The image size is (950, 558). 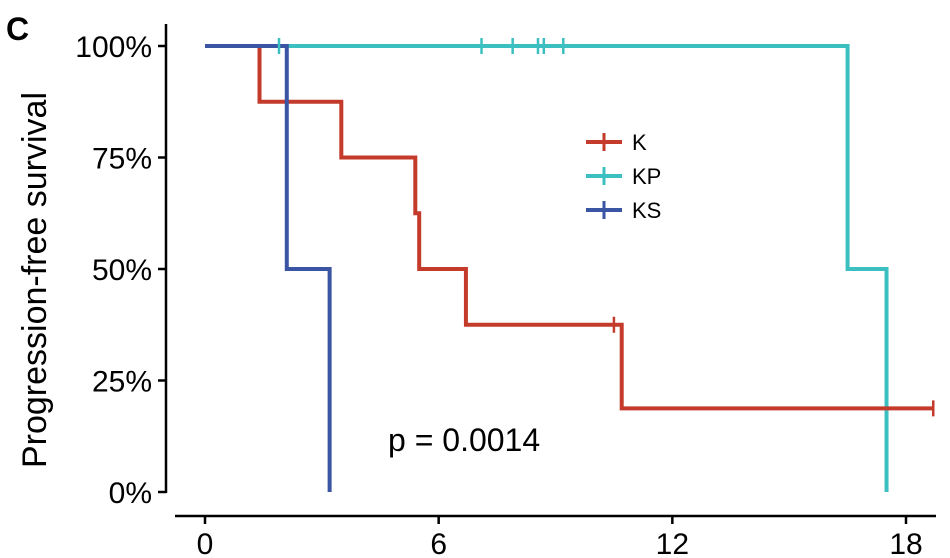 I want to click on y-tick-label: 100%, so click(x=113, y=47).